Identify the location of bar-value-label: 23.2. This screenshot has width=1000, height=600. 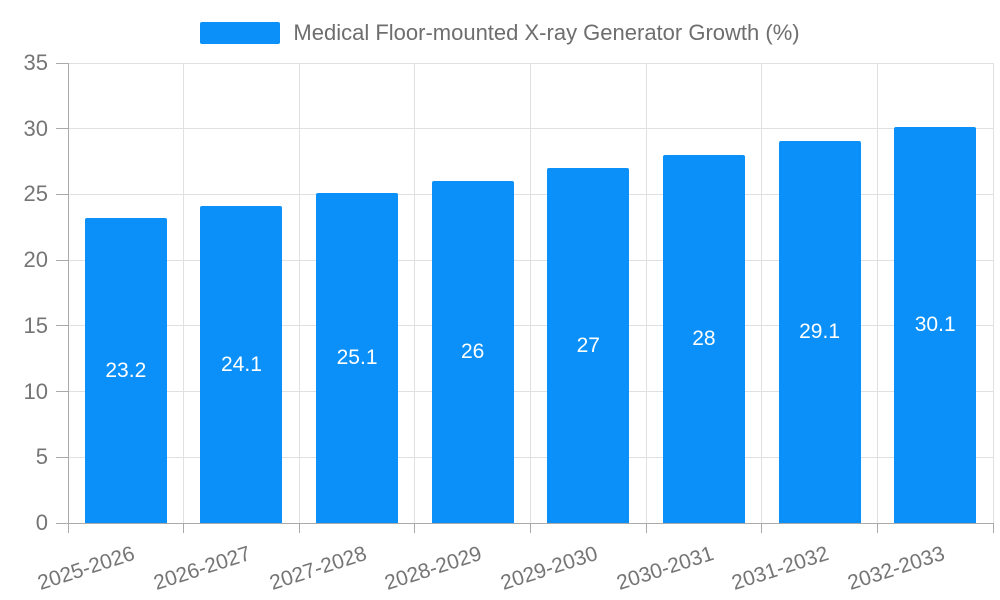
(126, 370).